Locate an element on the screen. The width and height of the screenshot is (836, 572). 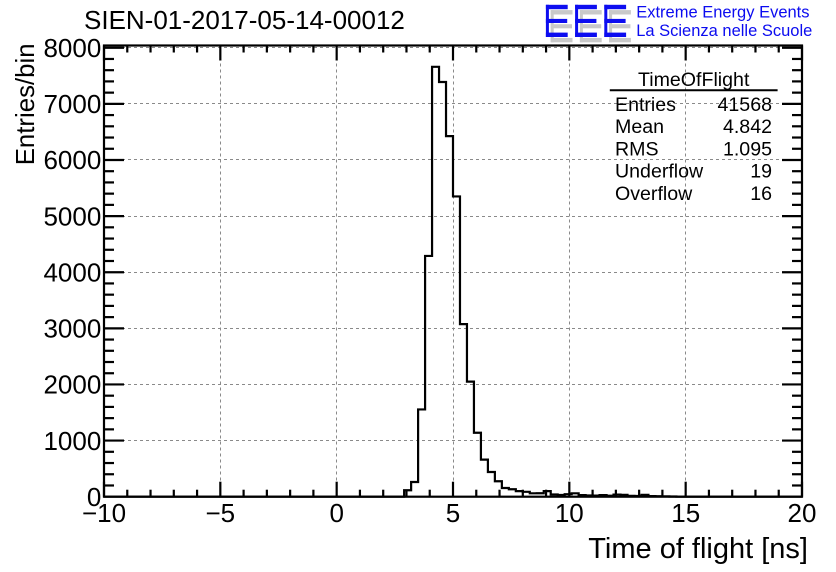
svg-text: Underflow is located at coordinates (659, 172).